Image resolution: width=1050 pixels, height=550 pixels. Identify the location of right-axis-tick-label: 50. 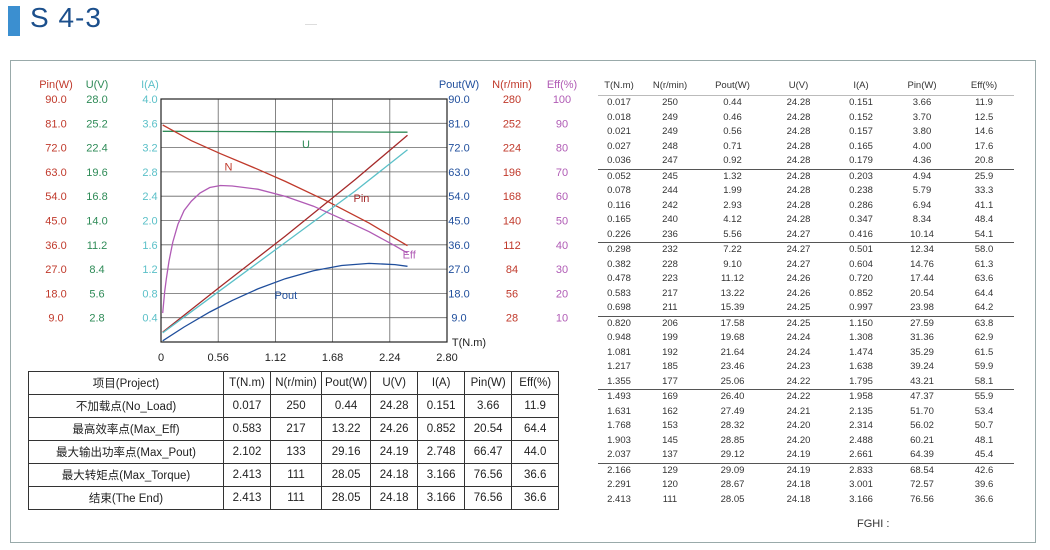
(562, 222).